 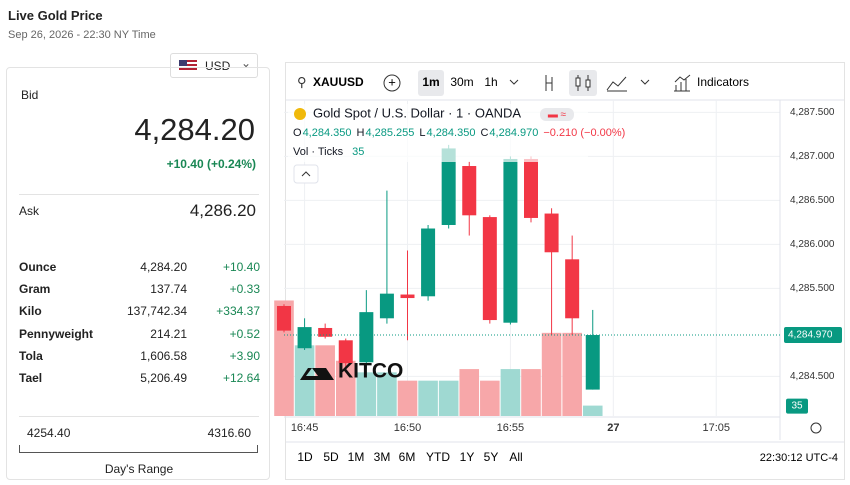 What do you see at coordinates (331, 457) in the screenshot?
I see `range-button: 5D` at bounding box center [331, 457].